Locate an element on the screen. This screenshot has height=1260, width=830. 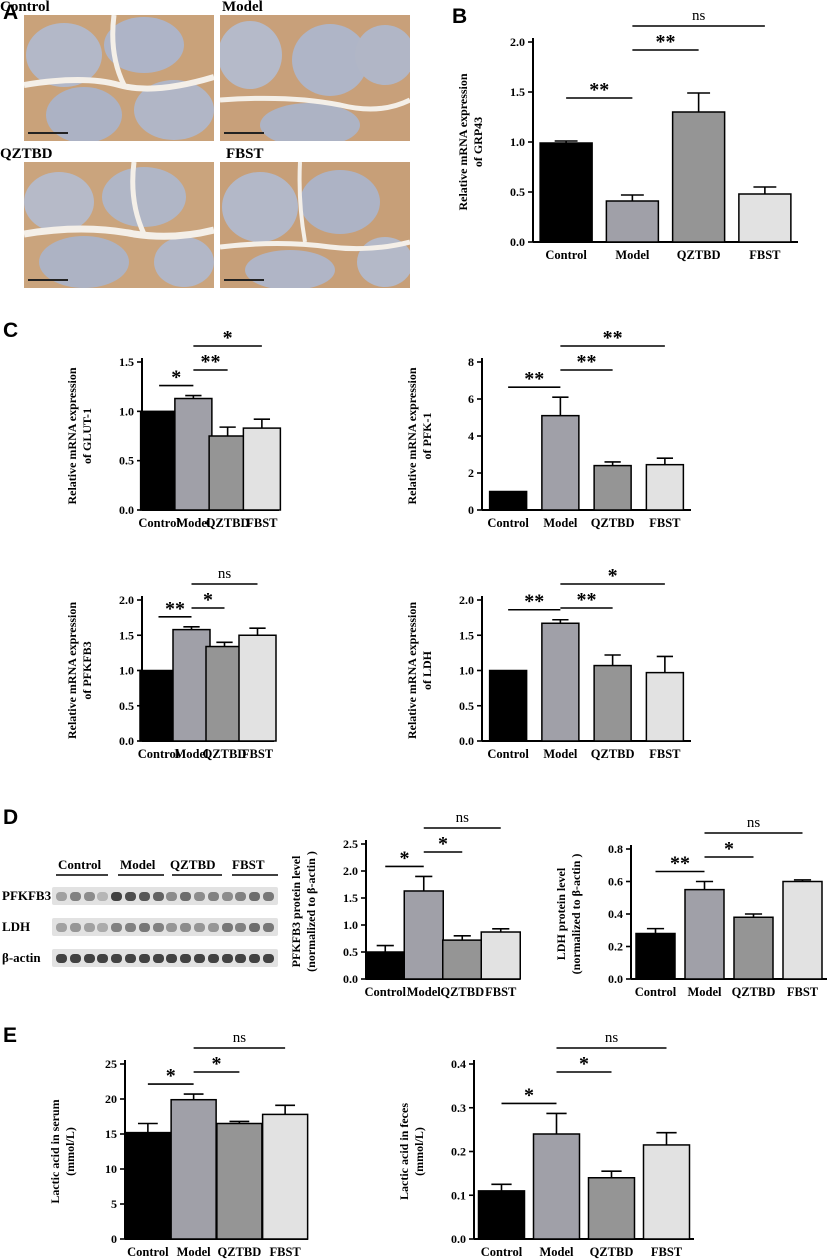
lane-label-model: Model is located at coordinates (138, 864).